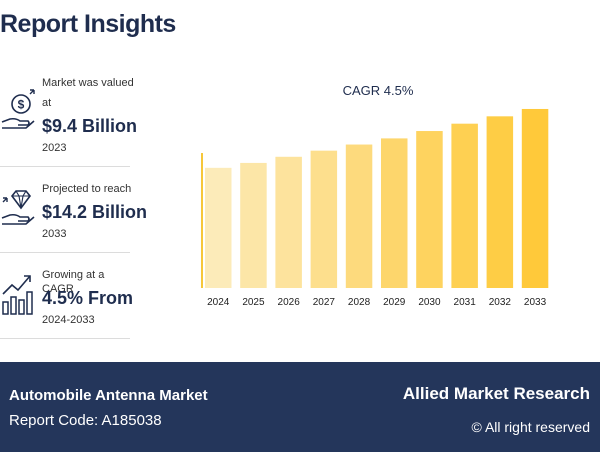 The height and width of the screenshot is (452, 600). What do you see at coordinates (535, 302) in the screenshot?
I see `x-tick-label: 2033` at bounding box center [535, 302].